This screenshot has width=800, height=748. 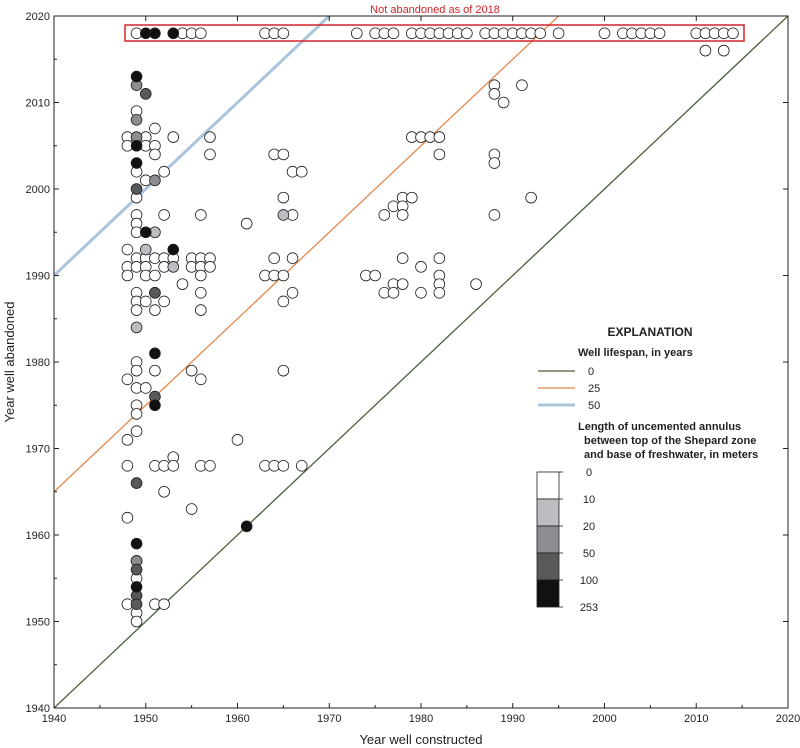 I want to click on x-tick-label: 2000, so click(x=604, y=719).